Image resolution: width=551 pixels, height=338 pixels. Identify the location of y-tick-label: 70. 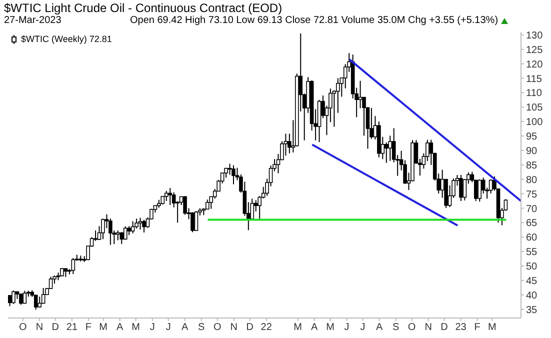
(532, 209).